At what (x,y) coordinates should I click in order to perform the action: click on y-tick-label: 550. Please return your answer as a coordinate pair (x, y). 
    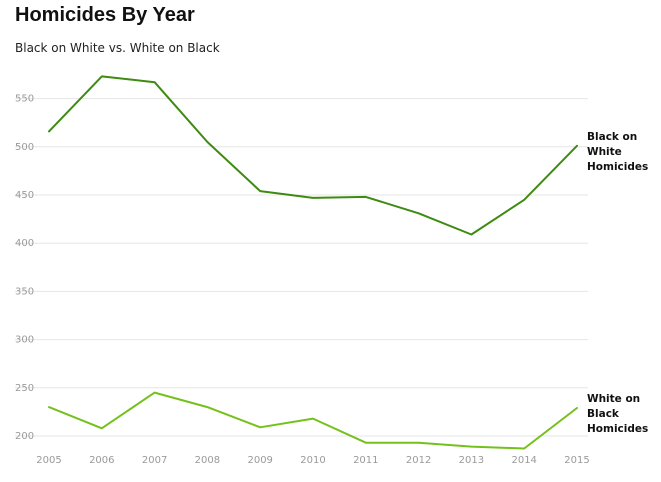
    Looking at the image, I should click on (24, 99).